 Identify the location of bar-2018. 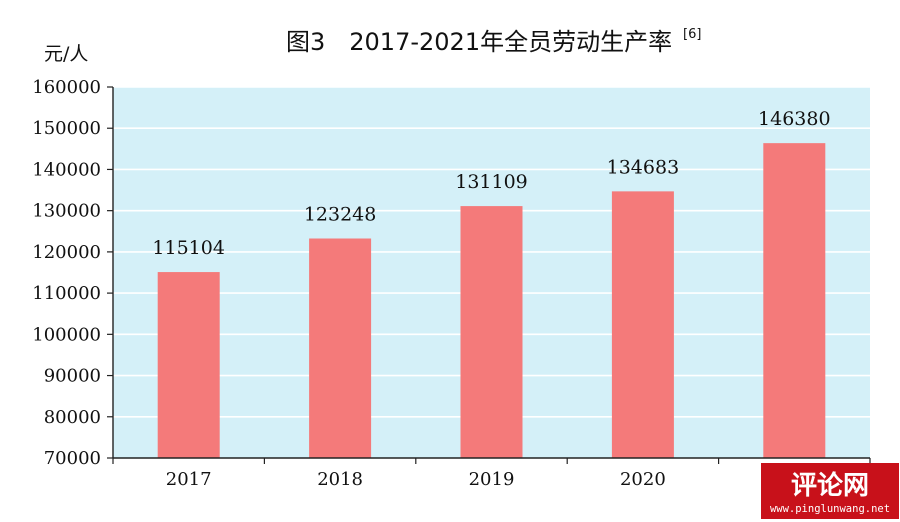
(340, 348).